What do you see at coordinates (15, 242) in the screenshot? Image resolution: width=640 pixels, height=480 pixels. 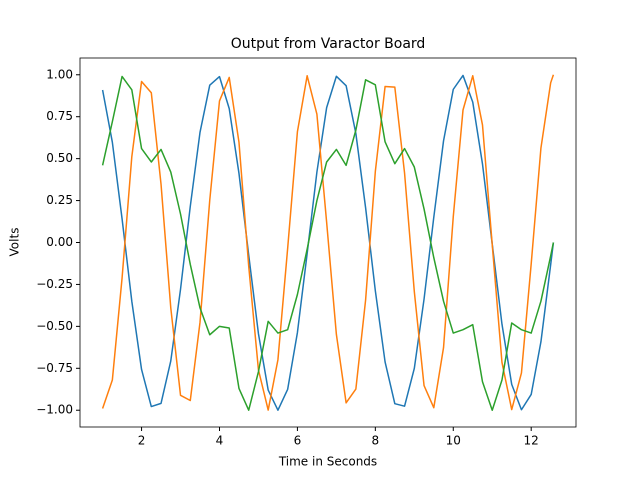 I see `y-axis-label: Volts` at bounding box center [15, 242].